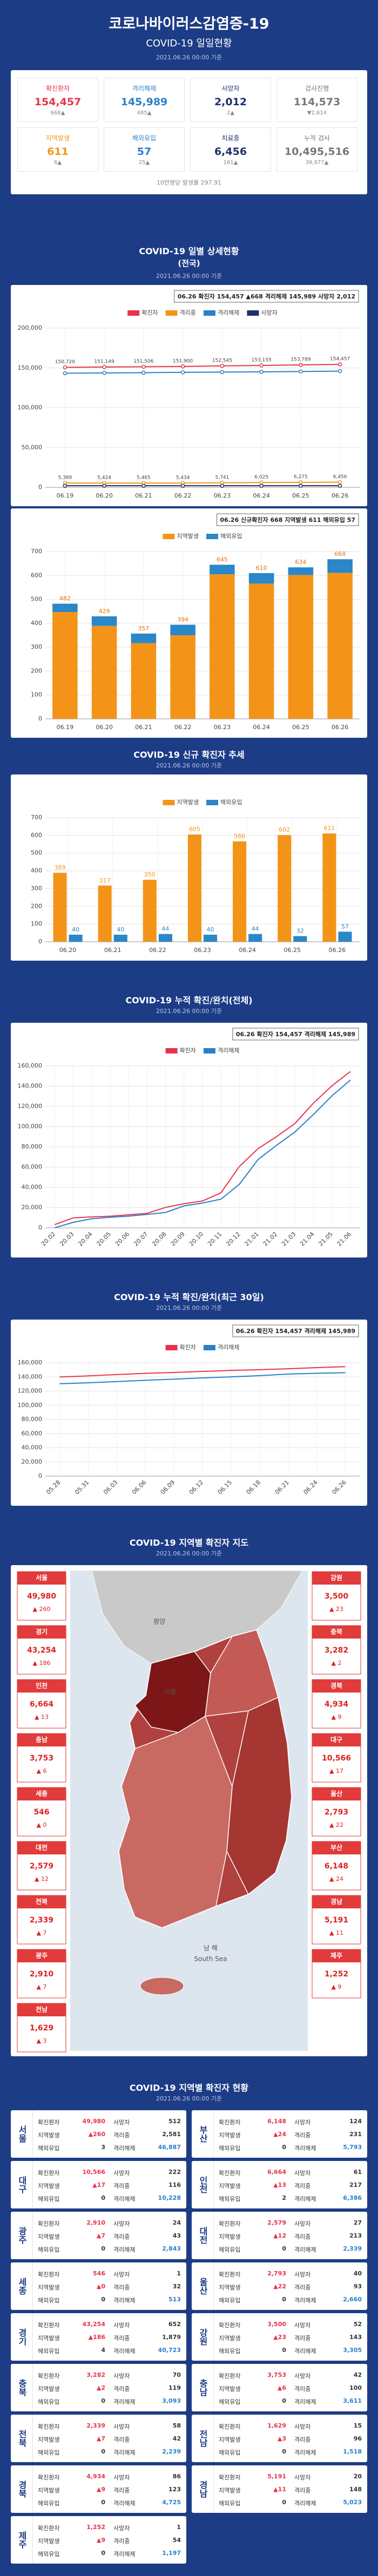 The width and height of the screenshot is (378, 2576). Describe the element at coordinates (32, 1461) in the screenshot. I see `y-tick-label: 20,000` at that location.